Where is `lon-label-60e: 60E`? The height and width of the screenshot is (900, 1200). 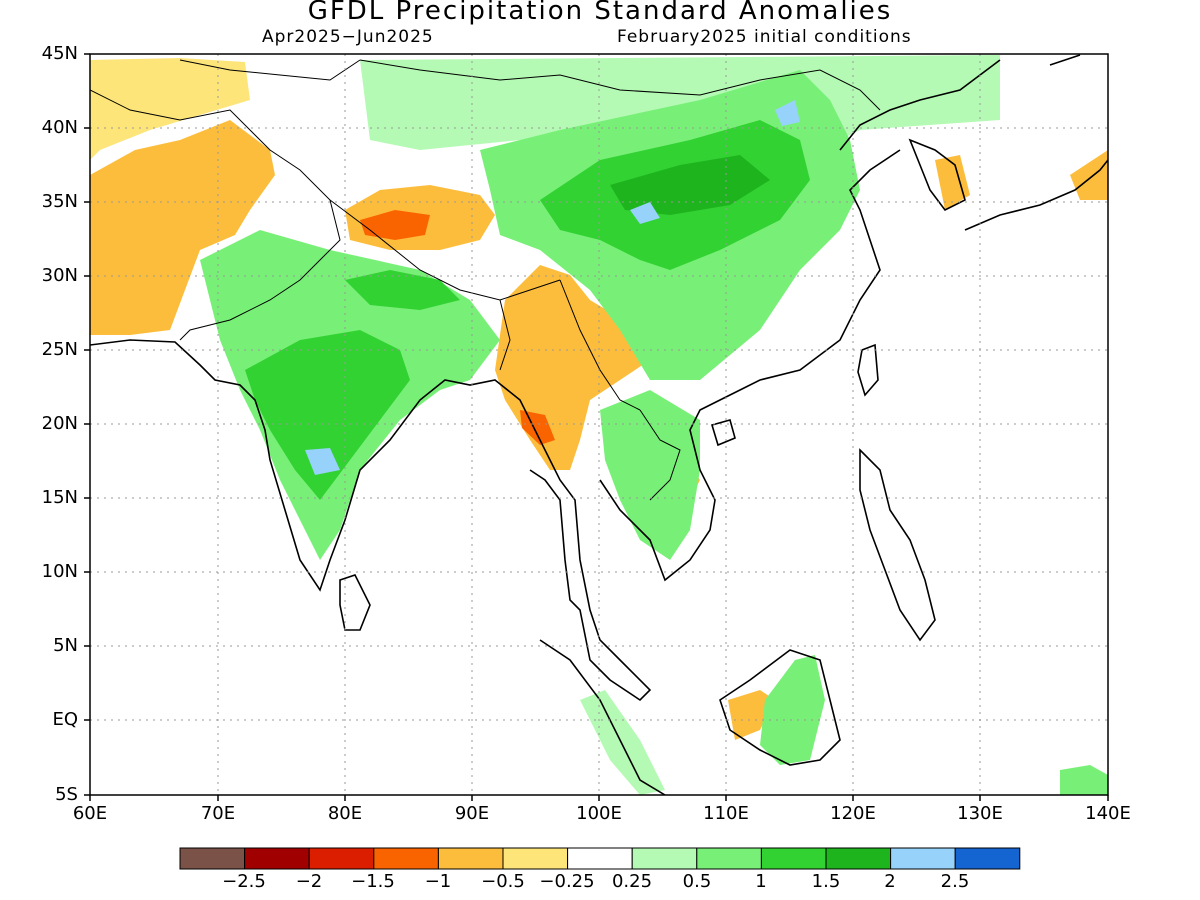
lon-label-60e: 60E is located at coordinates (90, 813).